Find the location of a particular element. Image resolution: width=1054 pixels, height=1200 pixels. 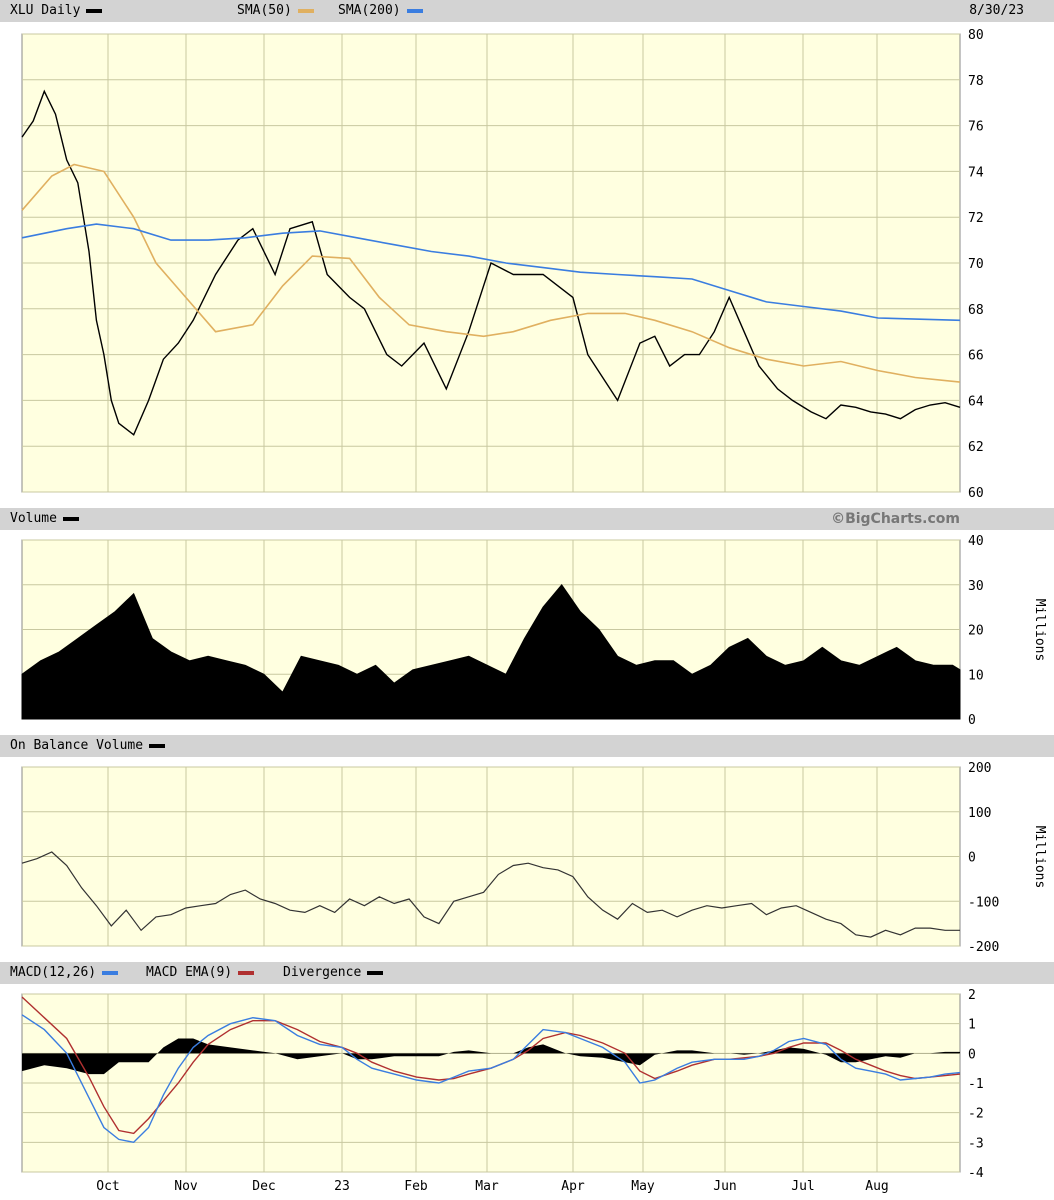

volume-legend: Volume is located at coordinates (46, 519).